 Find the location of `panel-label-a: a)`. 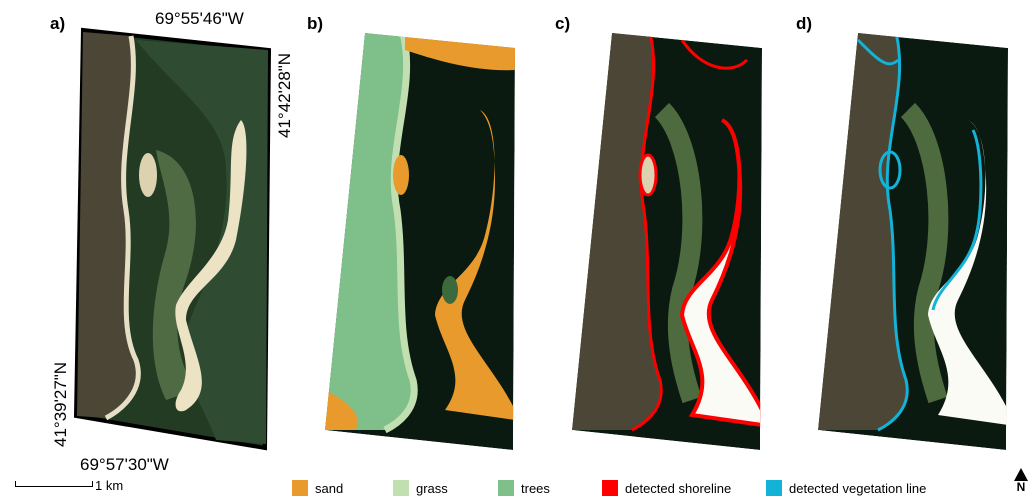

panel-label-a: a) is located at coordinates (58, 23).